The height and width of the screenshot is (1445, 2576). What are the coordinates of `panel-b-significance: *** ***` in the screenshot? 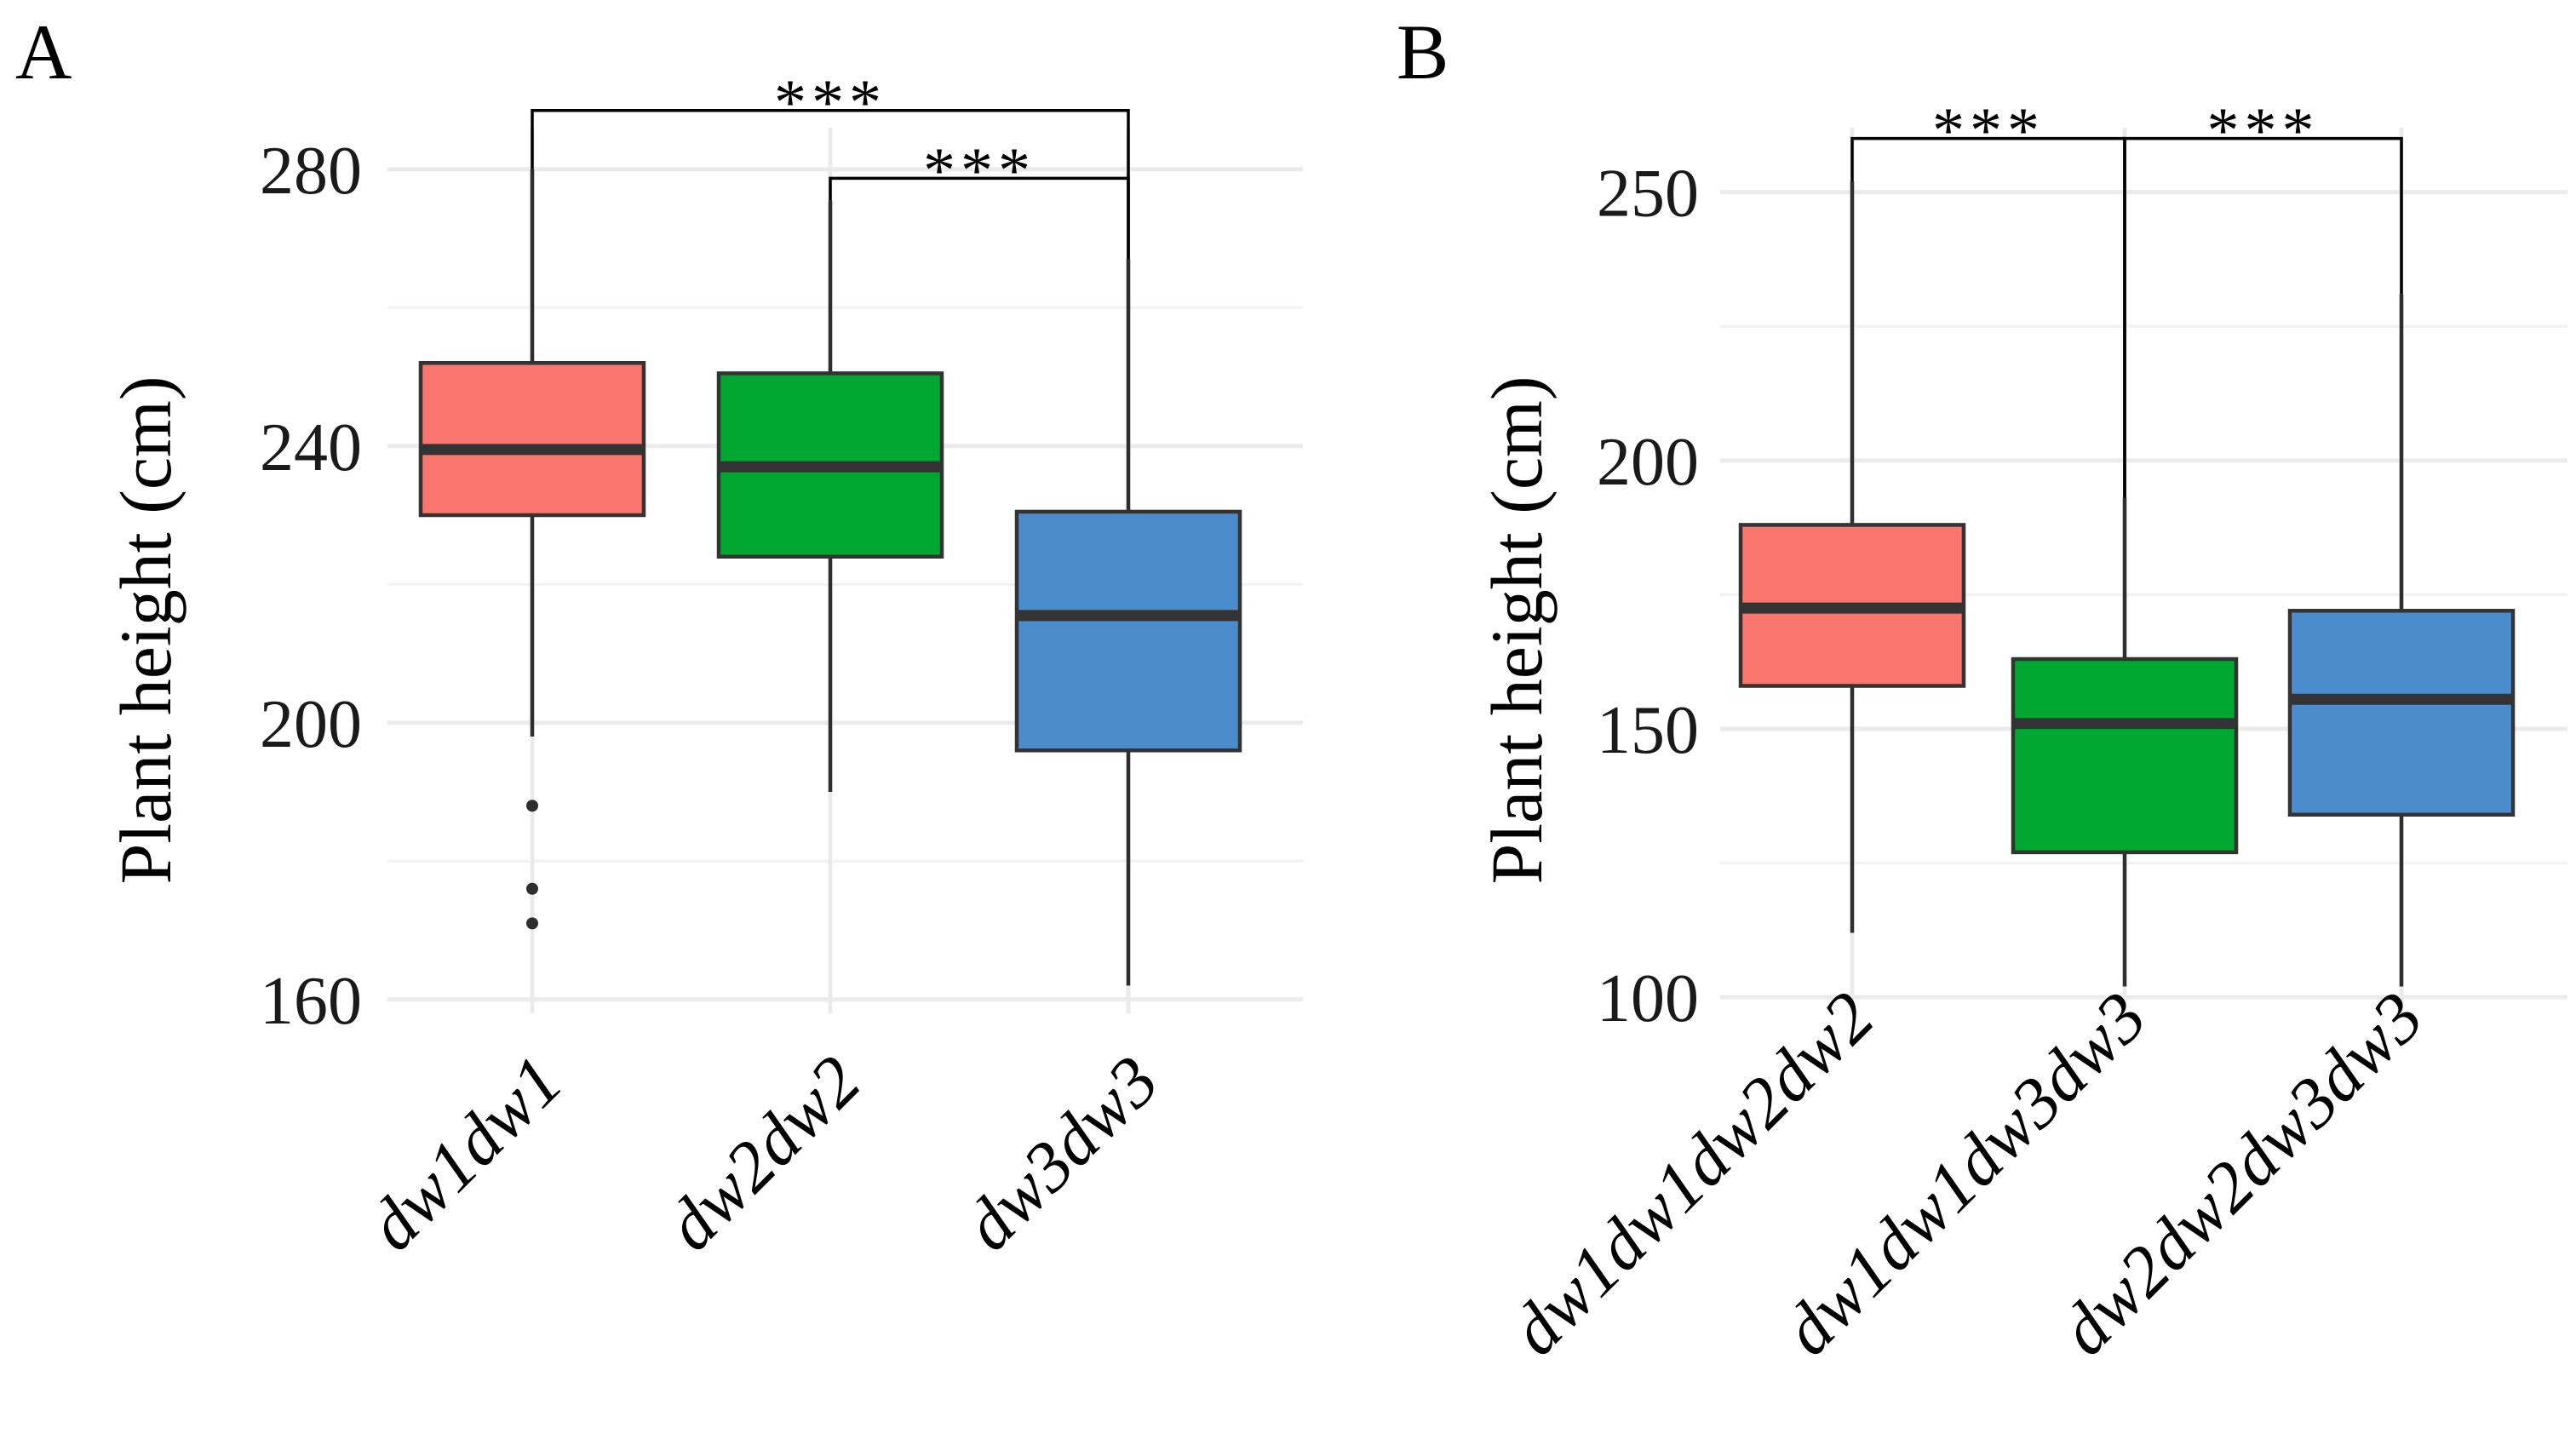 It's located at (2126, 296).